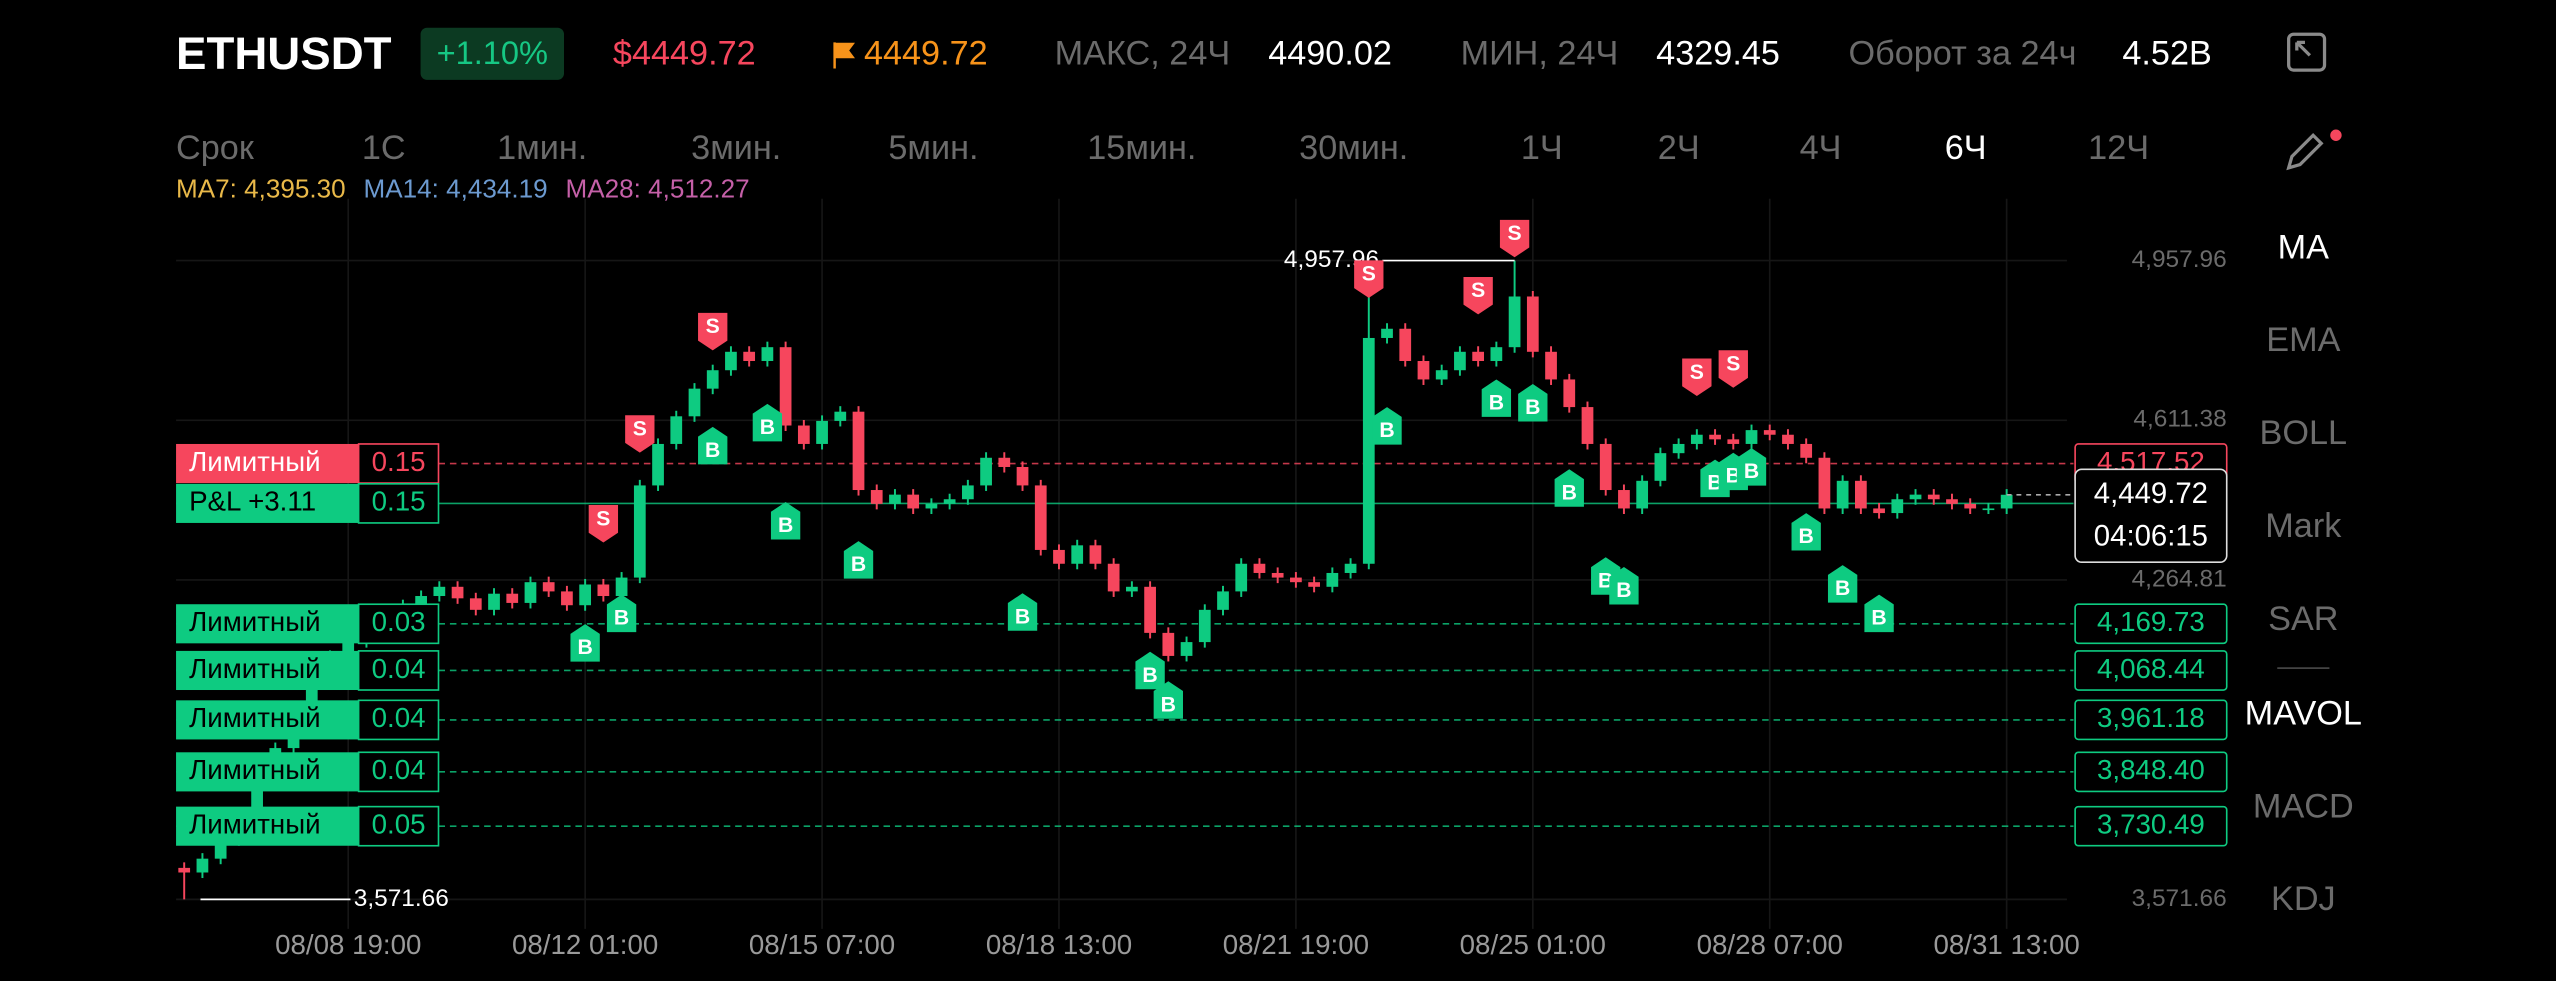 The width and height of the screenshot is (2556, 981). What do you see at coordinates (2336, 135) in the screenshot?
I see `notice-dot` at bounding box center [2336, 135].